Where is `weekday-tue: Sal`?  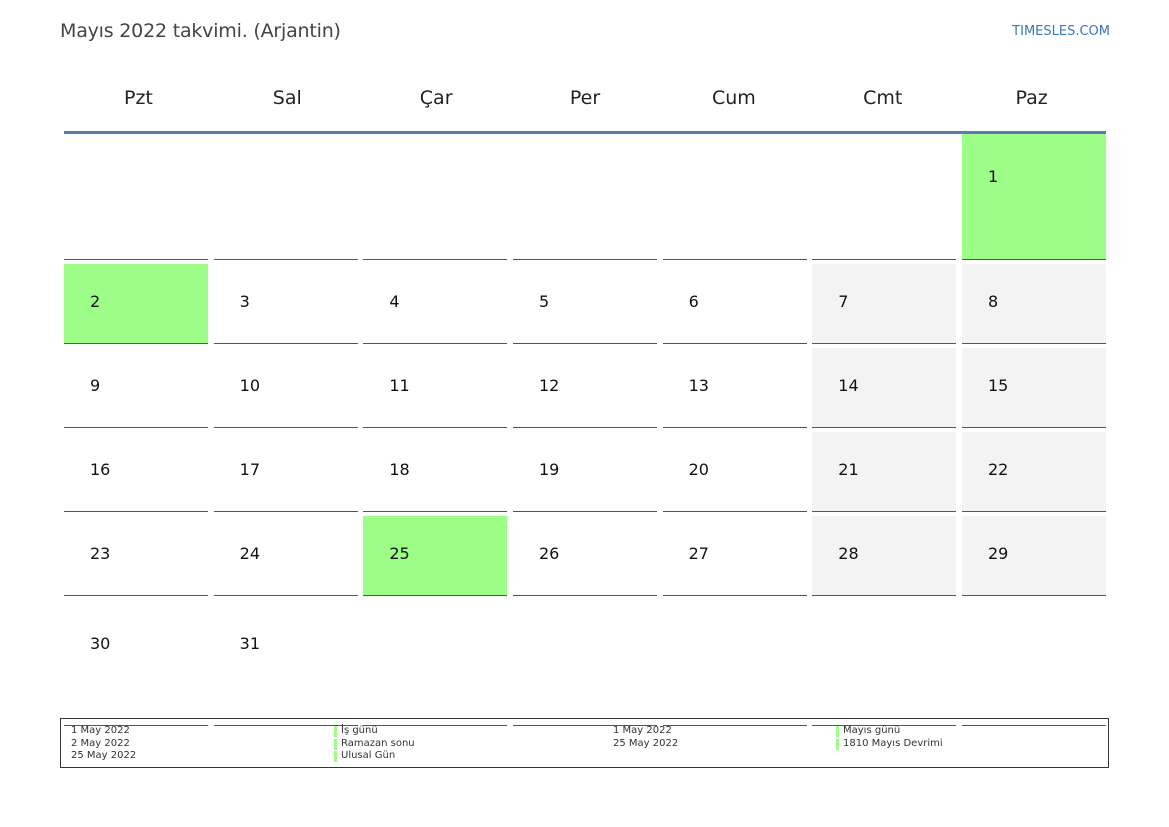 weekday-tue: Sal is located at coordinates (287, 98).